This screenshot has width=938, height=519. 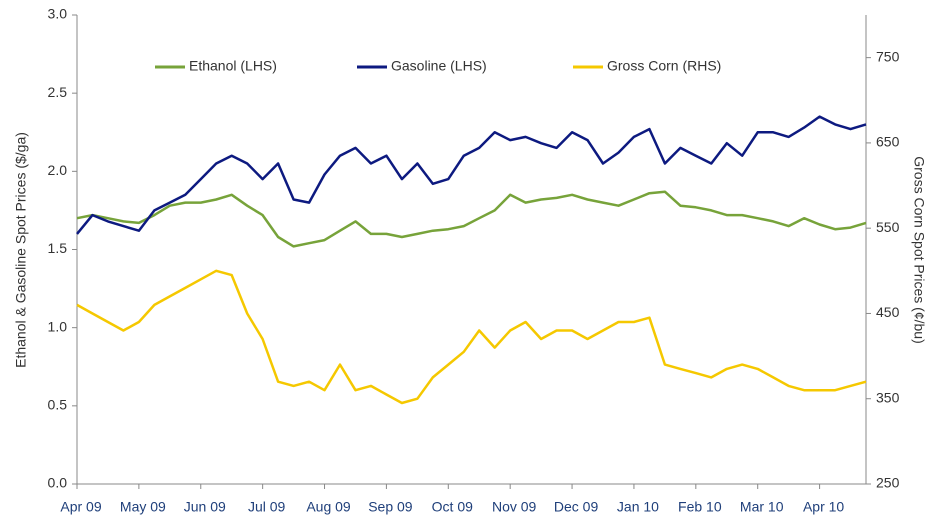 I want to click on y-tick-label: 3.0, so click(x=58, y=14).